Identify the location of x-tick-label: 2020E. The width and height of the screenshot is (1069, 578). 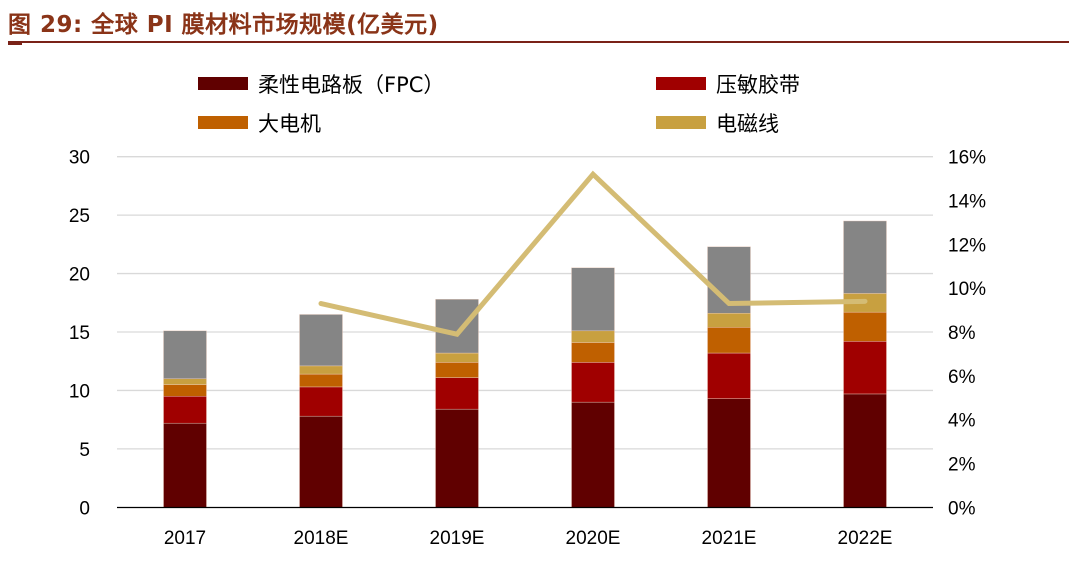
(593, 538).